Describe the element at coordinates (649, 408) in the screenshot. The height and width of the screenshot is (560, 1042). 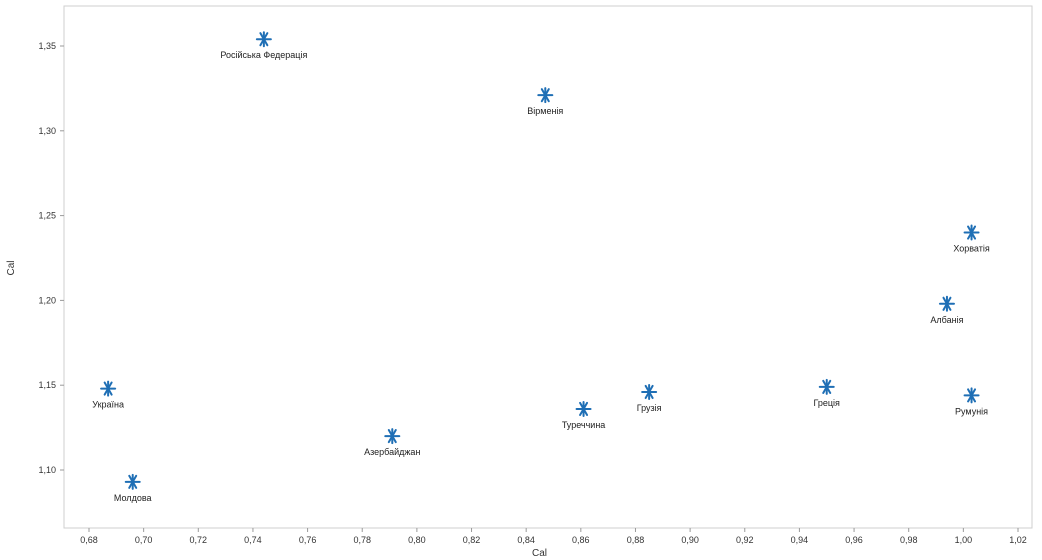
I see `point-label: Грузія` at that location.